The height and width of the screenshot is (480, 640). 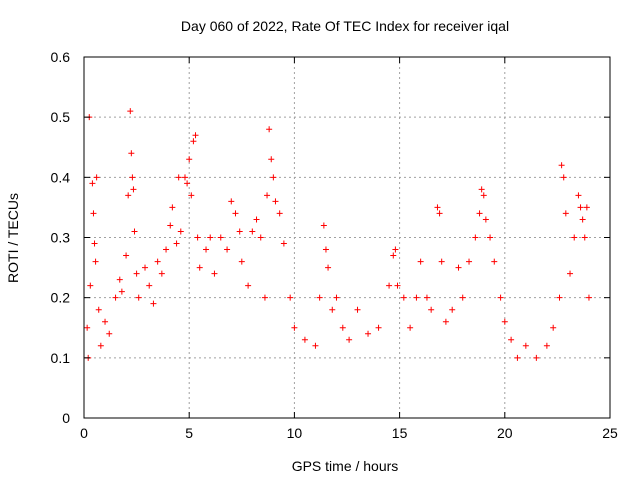 I want to click on x-tick-label: 15, so click(x=400, y=433).